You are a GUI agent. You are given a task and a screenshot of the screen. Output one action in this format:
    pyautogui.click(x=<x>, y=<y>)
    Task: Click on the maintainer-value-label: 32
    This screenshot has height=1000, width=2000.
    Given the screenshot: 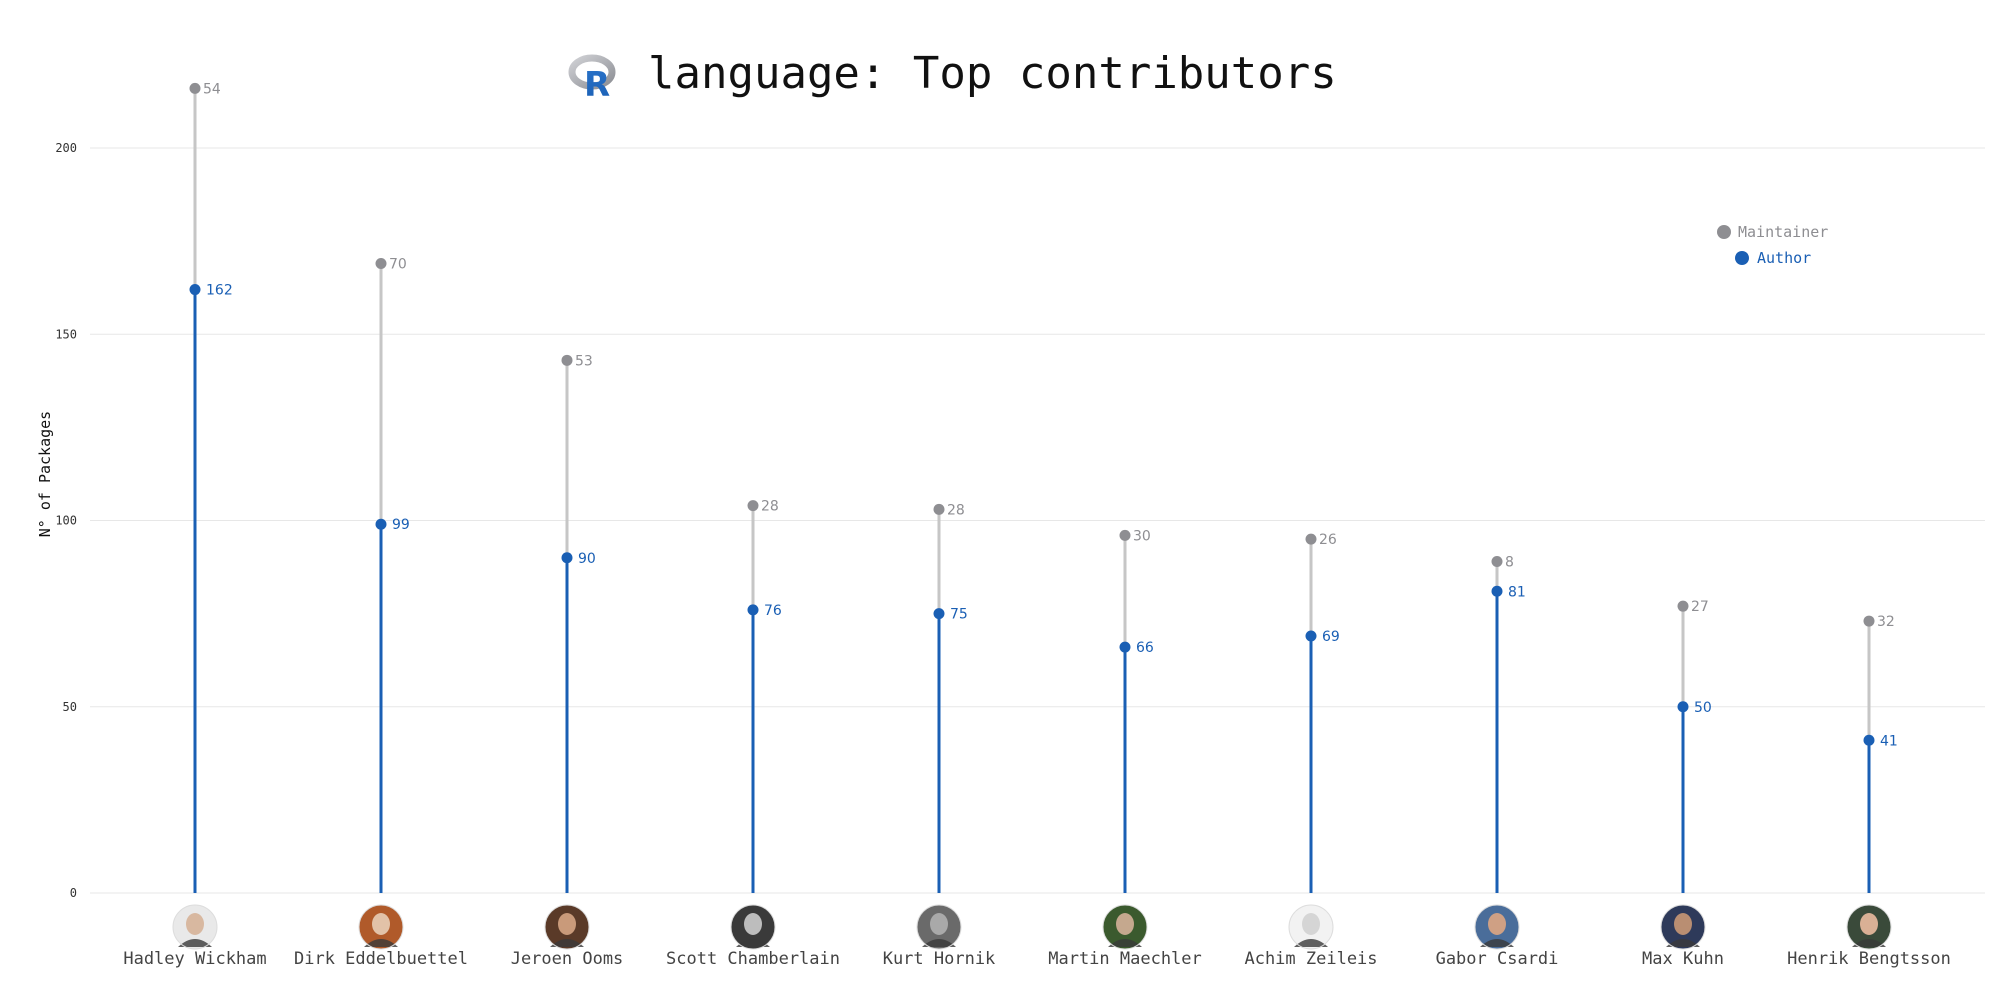 What is the action you would take?
    pyautogui.click(x=1886, y=622)
    